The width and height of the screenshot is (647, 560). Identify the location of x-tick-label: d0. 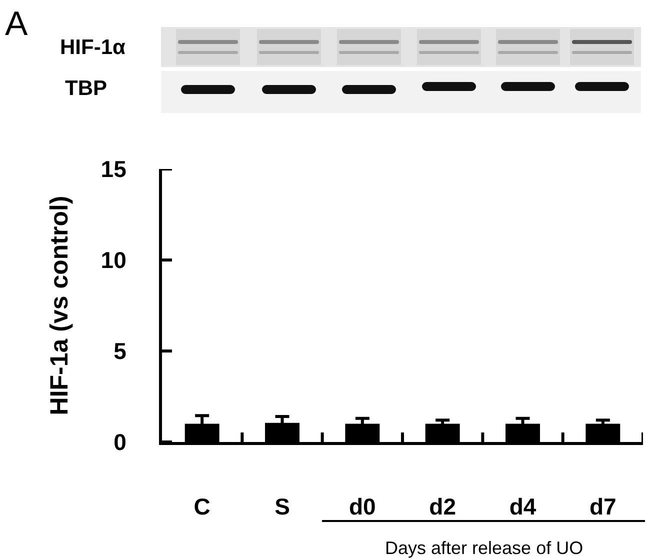
(362, 507).